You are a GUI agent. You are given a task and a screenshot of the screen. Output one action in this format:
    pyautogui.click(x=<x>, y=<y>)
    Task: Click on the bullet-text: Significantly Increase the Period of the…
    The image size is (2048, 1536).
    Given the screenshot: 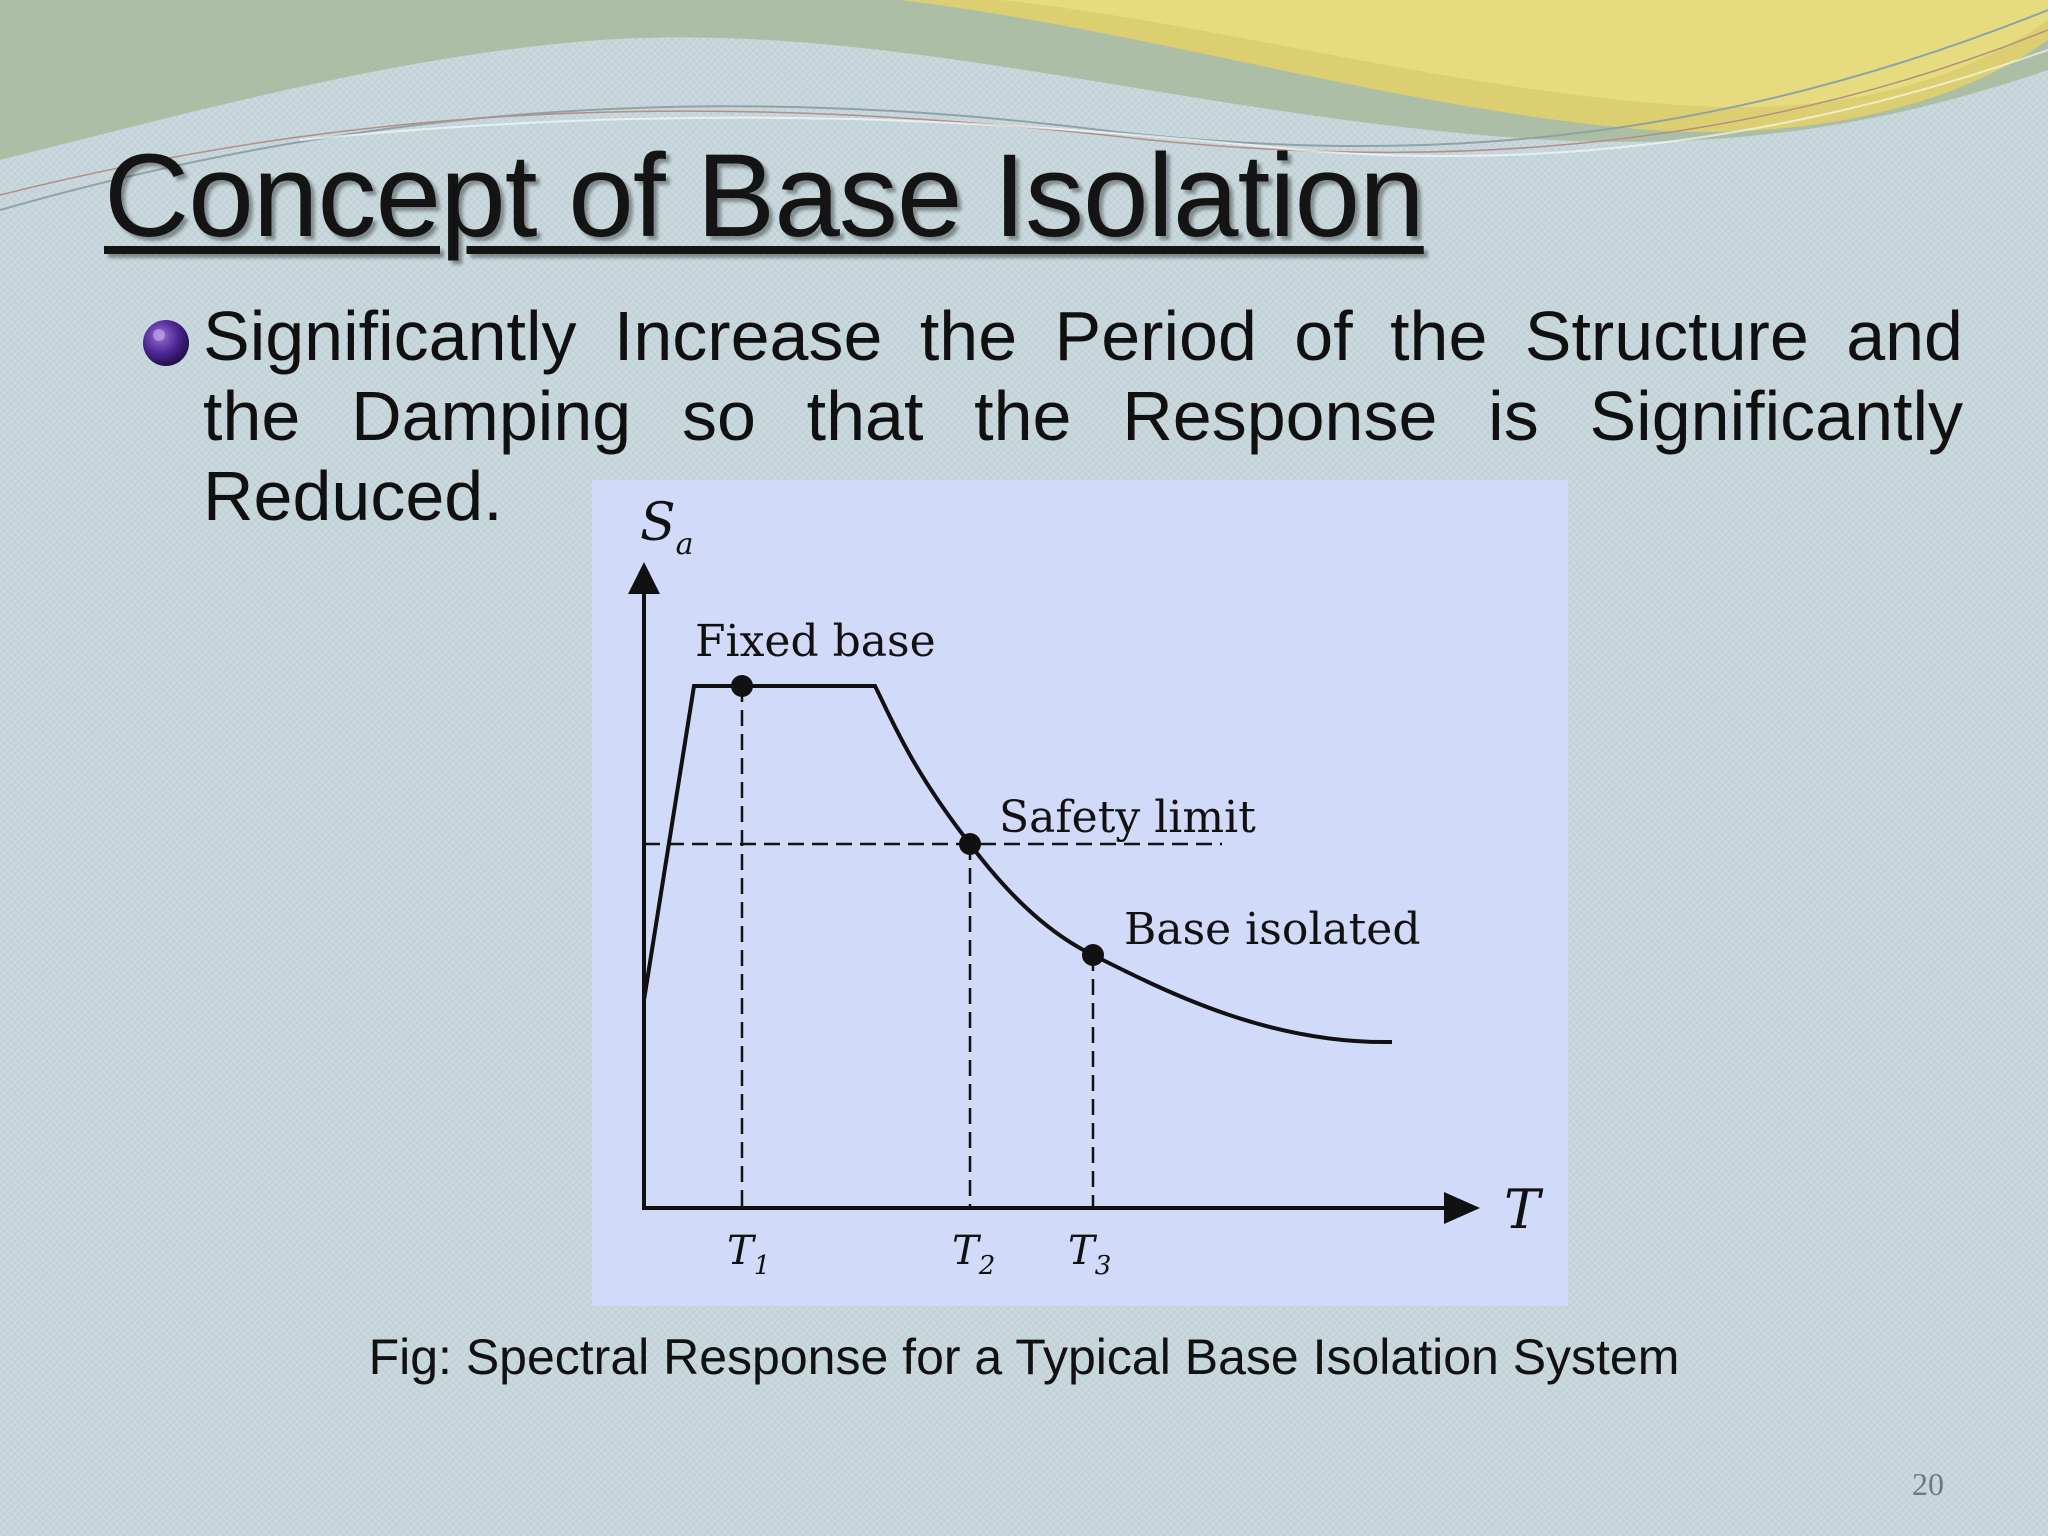 What is the action you would take?
    pyautogui.click(x=1083, y=416)
    